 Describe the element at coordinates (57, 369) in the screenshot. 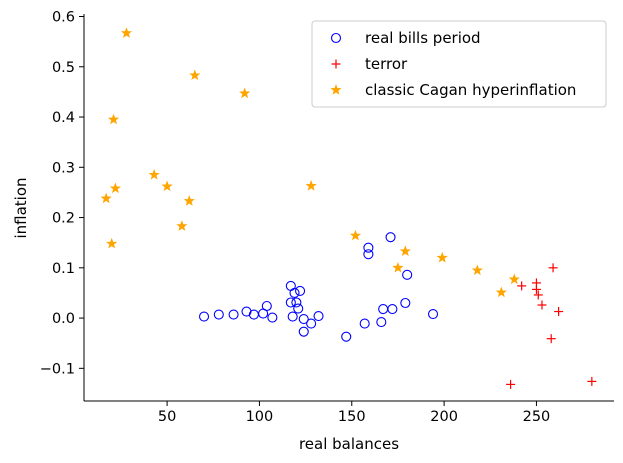

I see `y-tick-label: −0.1` at that location.